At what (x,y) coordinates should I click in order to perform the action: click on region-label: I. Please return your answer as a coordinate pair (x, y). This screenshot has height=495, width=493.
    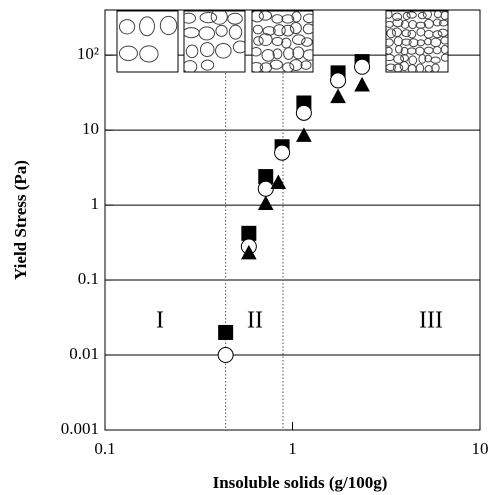
    Looking at the image, I should click on (160, 321).